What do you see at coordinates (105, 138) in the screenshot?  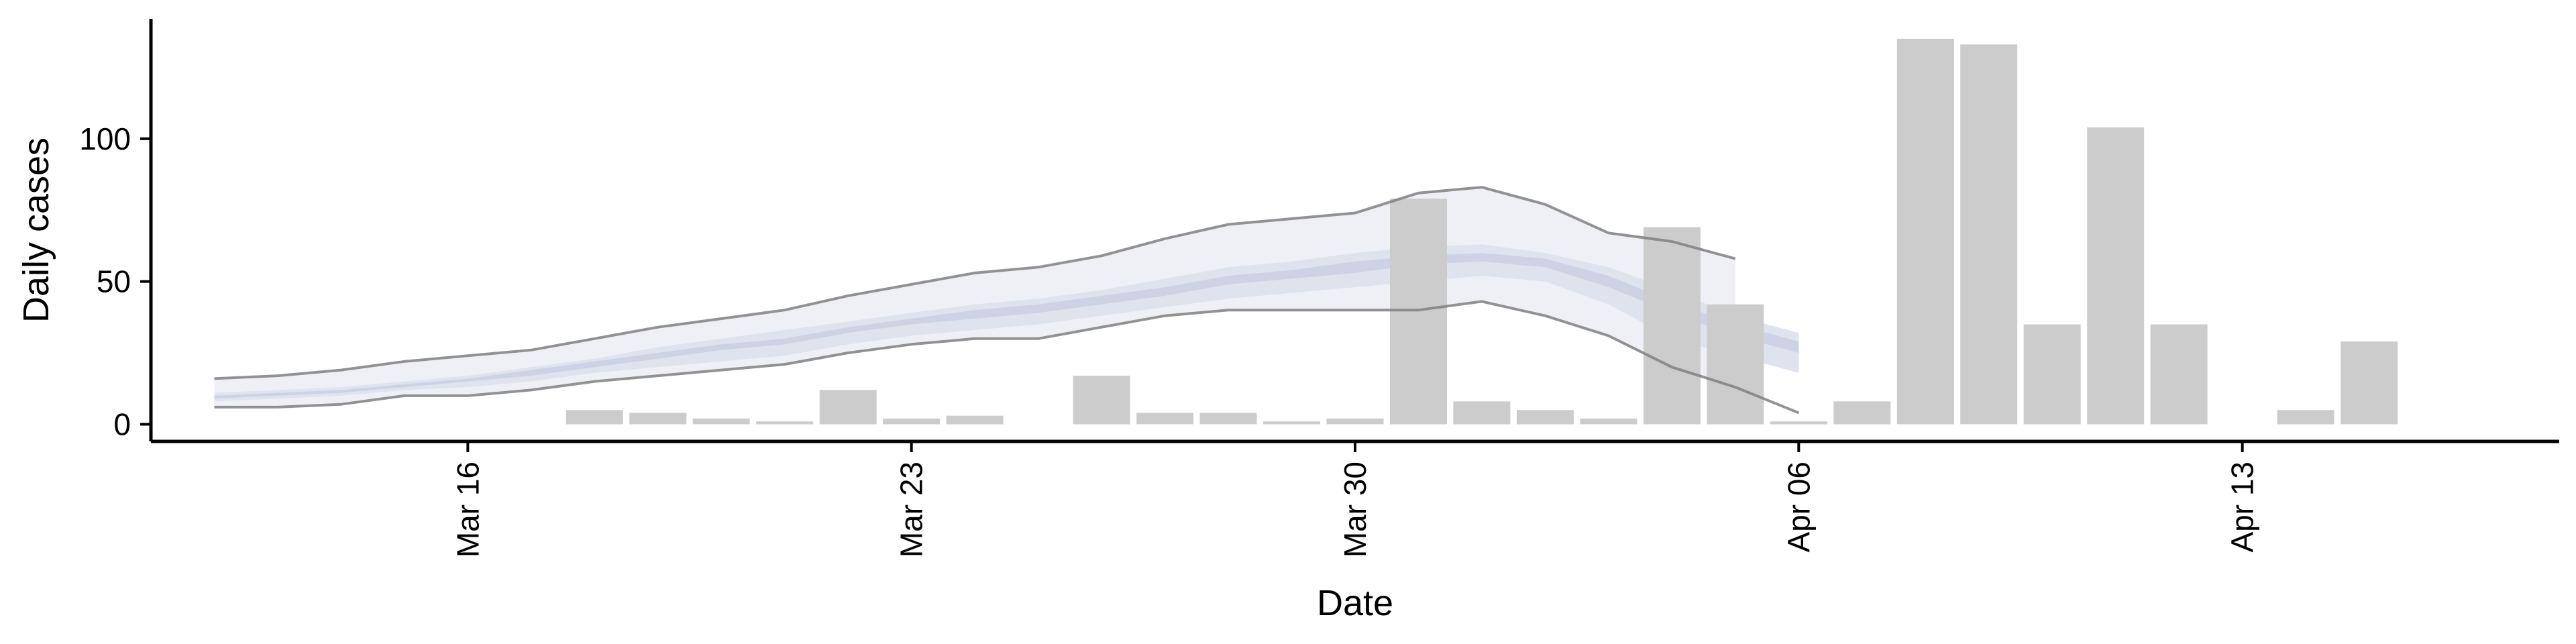 I see `y-tick-label-100: 100` at bounding box center [105, 138].